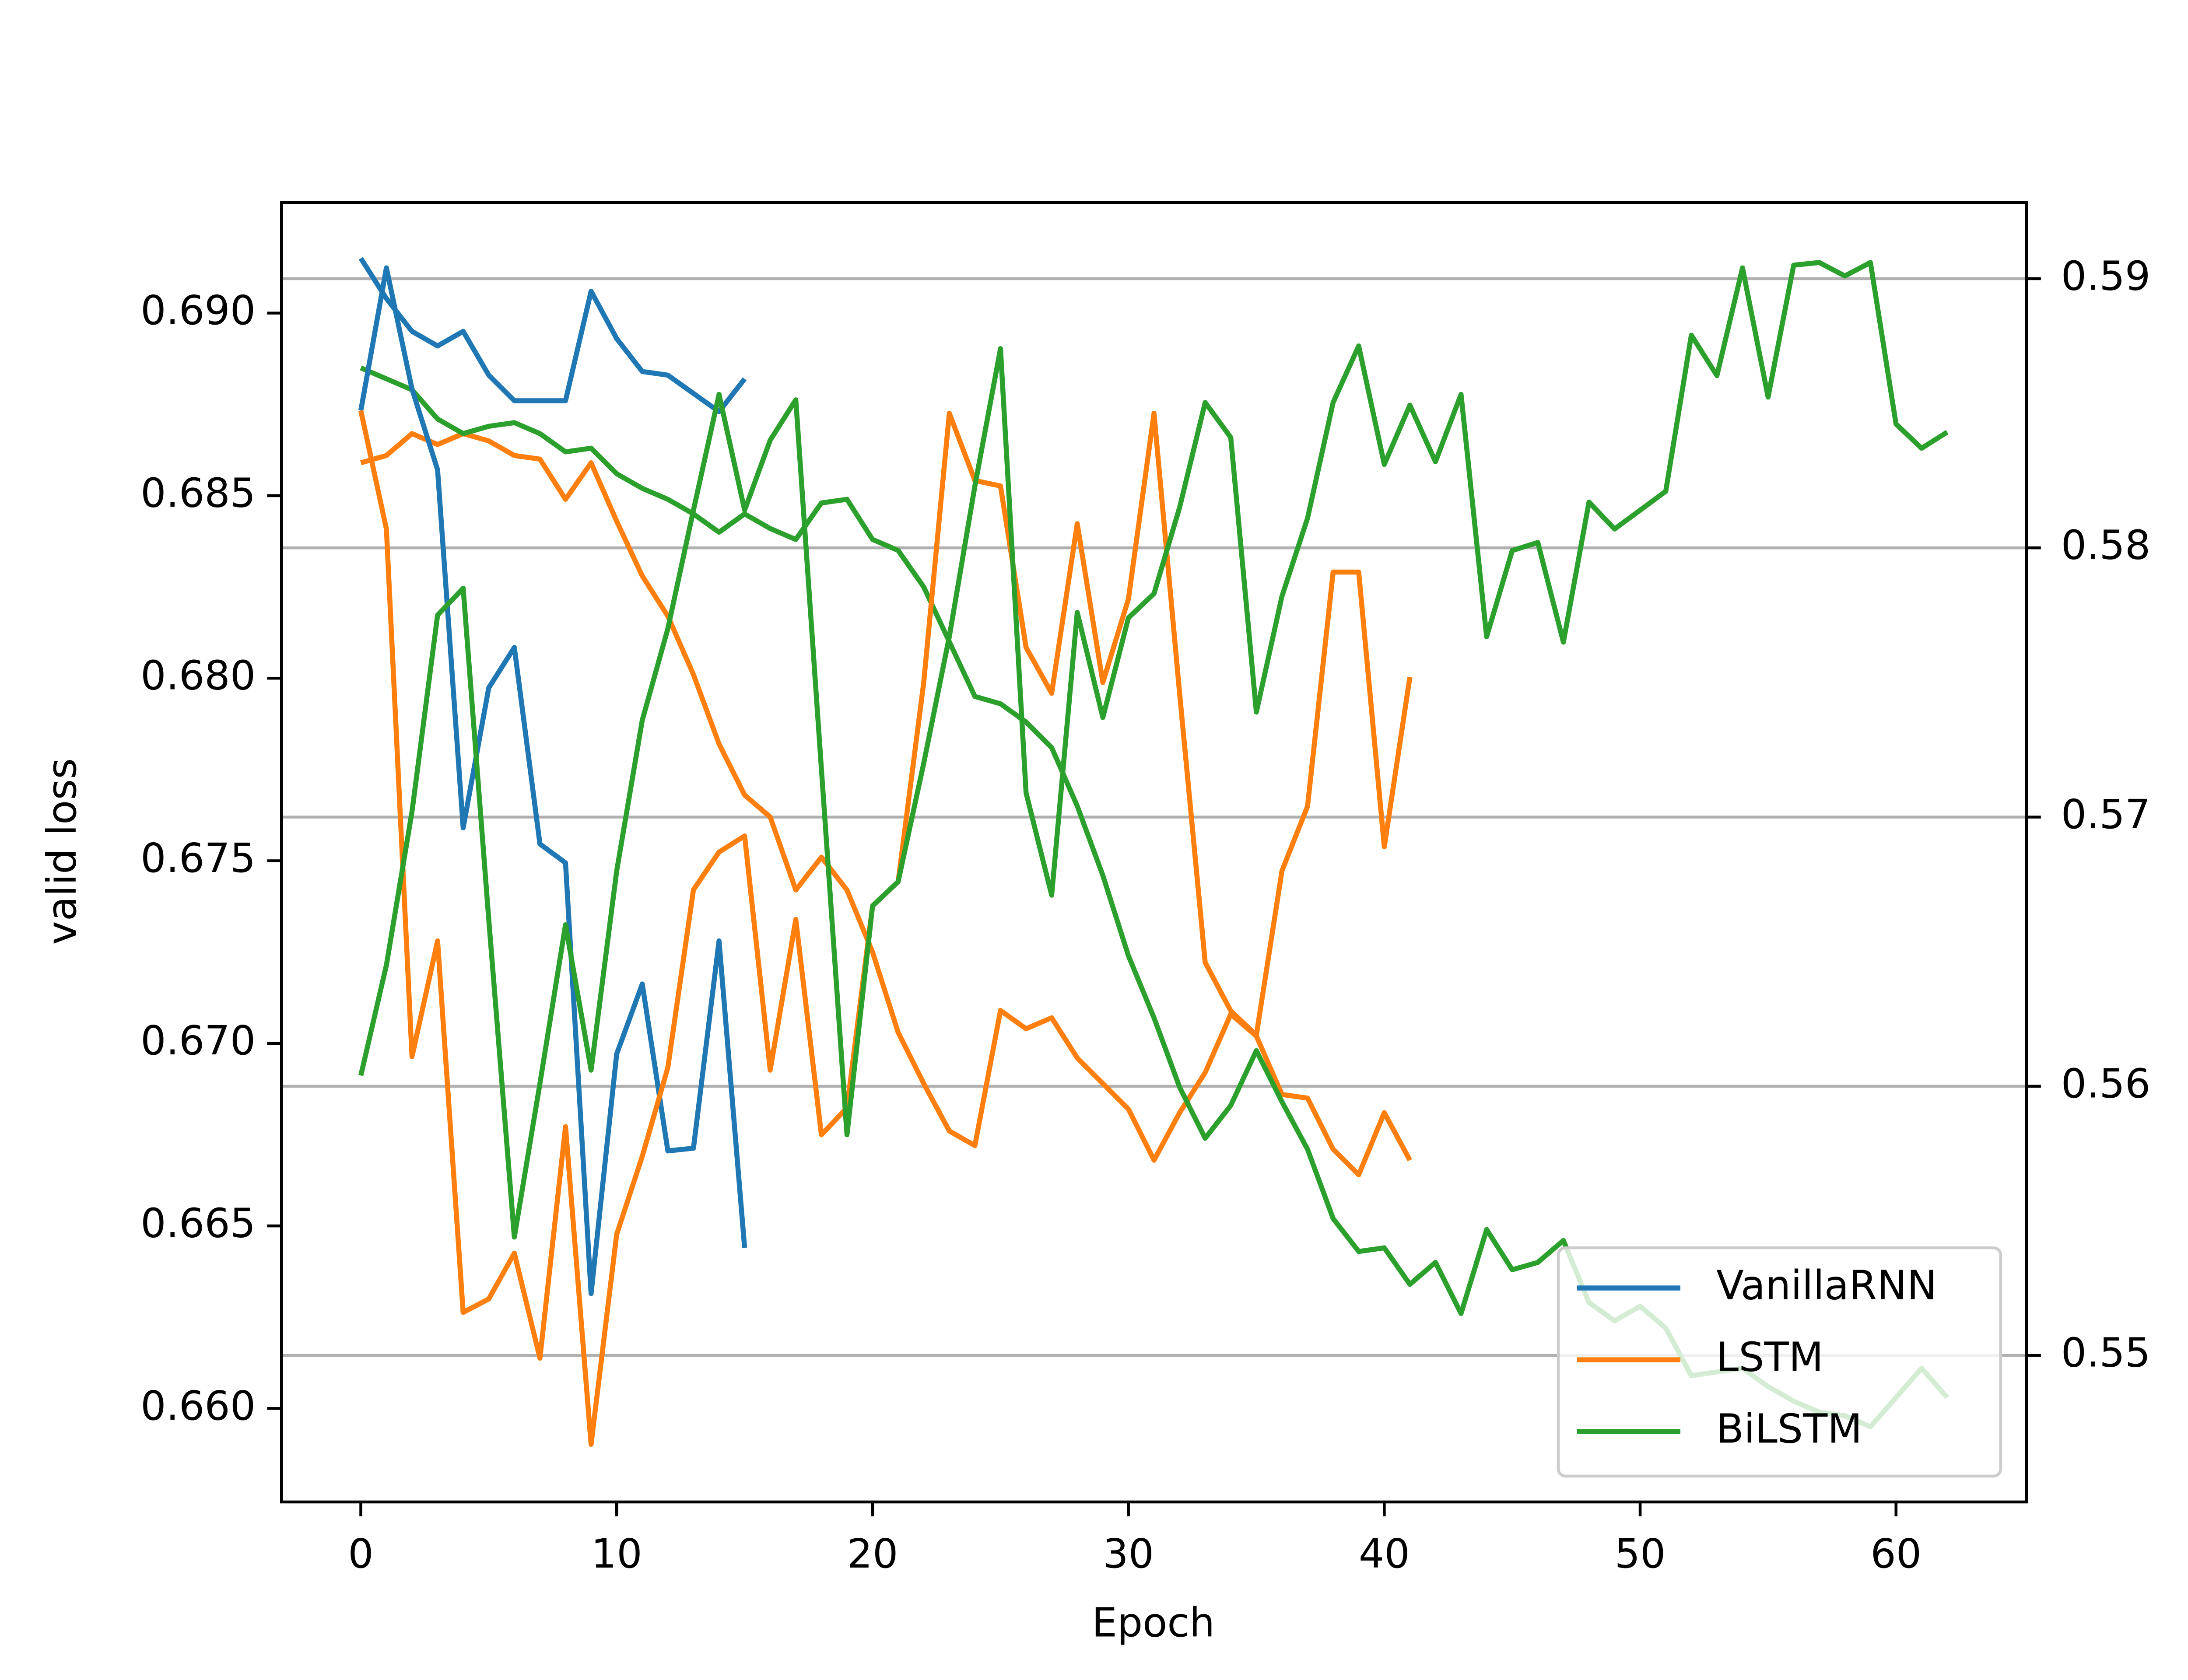  Describe the element at coordinates (872, 1553) in the screenshot. I see `x-tick-label: 20` at that location.